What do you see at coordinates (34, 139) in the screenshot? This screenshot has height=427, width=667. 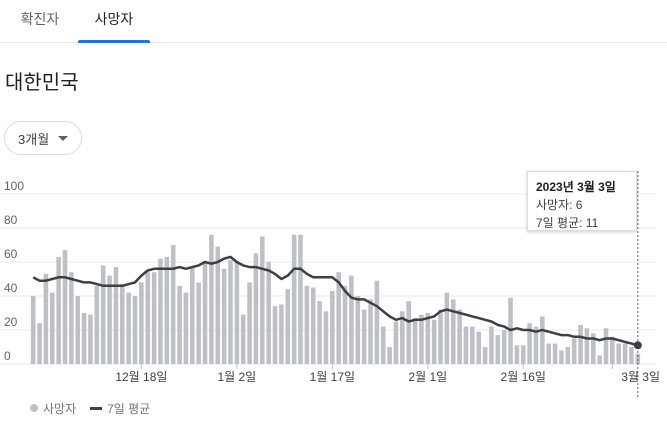 I see `range-dropdown-value: 3개월` at bounding box center [34, 139].